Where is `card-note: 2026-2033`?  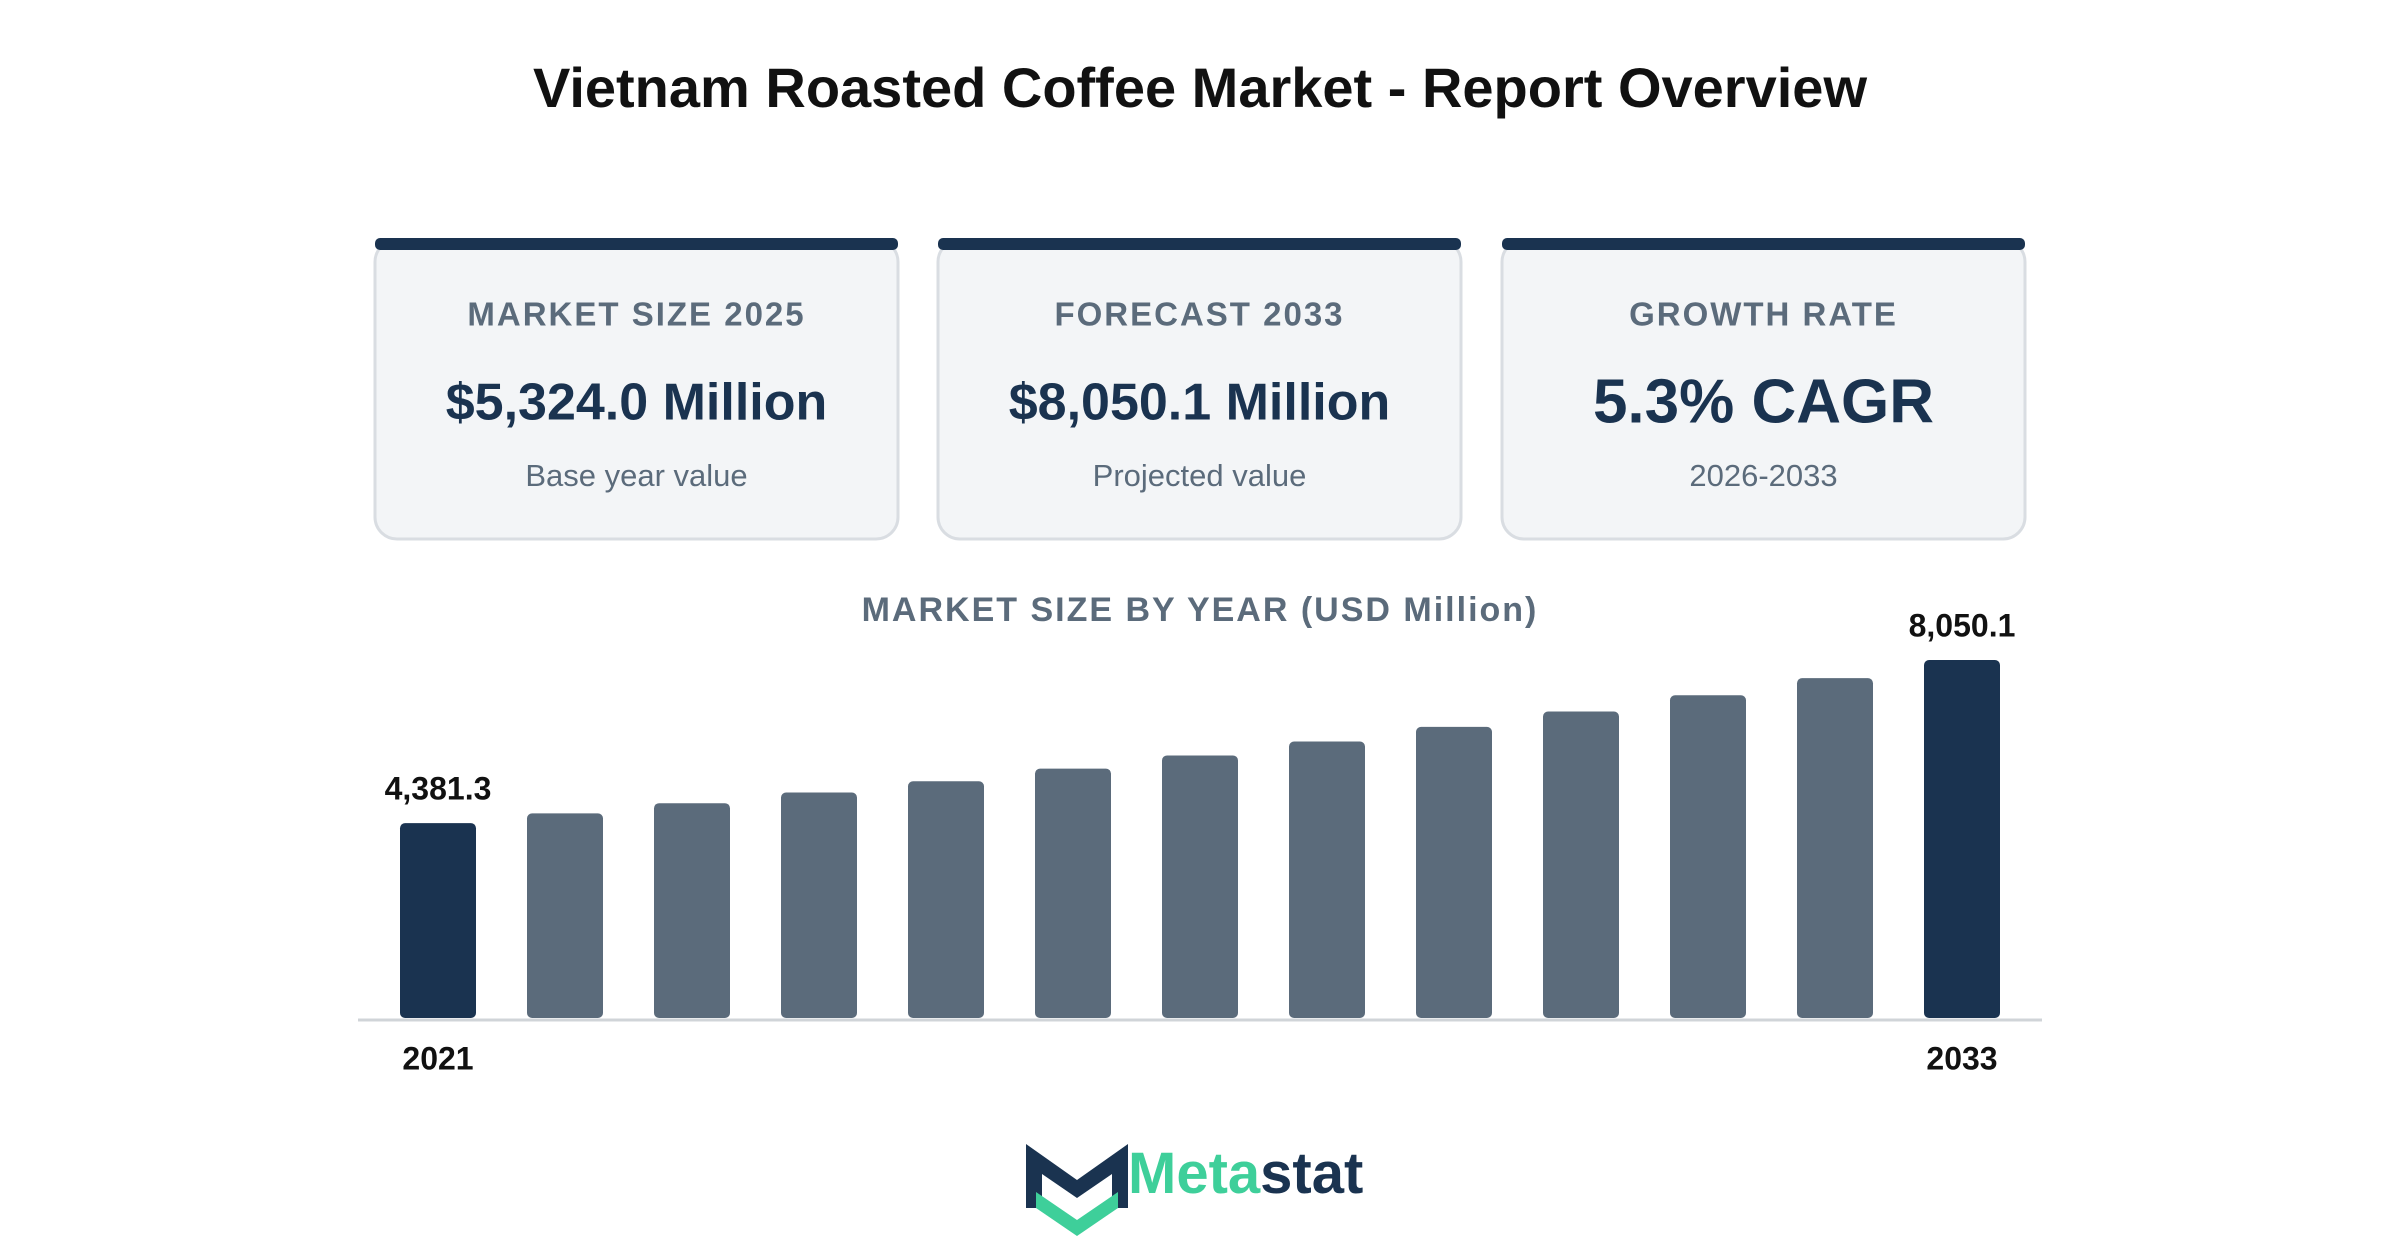
card-note: 2026-2033 is located at coordinates (1763, 475).